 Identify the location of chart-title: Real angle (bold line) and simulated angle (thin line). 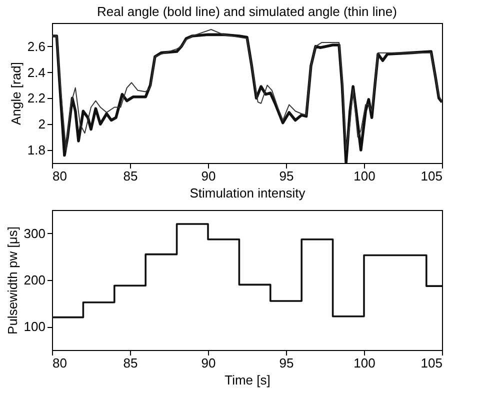
(247, 11).